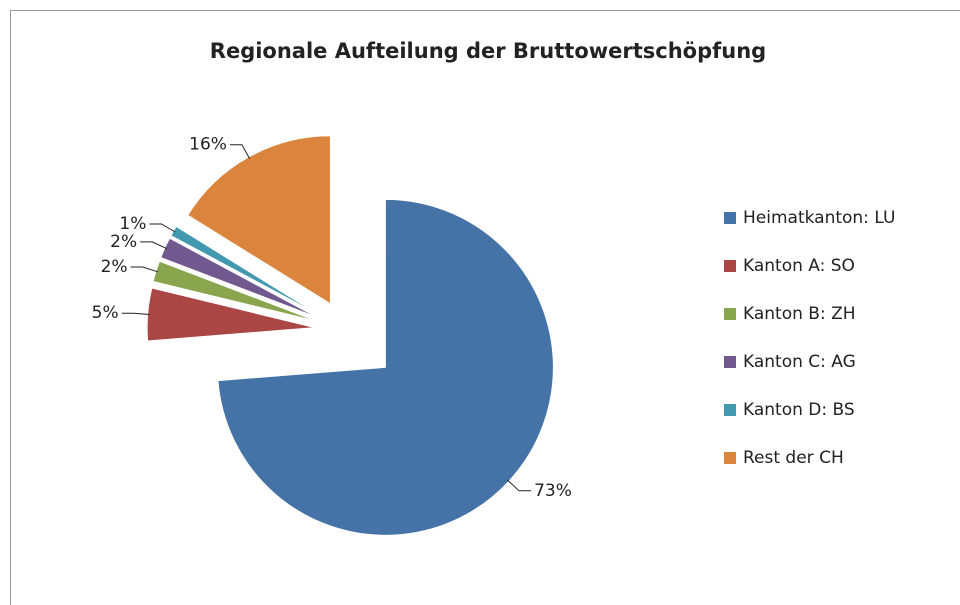  I want to click on legend-label: Kanton C: AG, so click(799, 362).